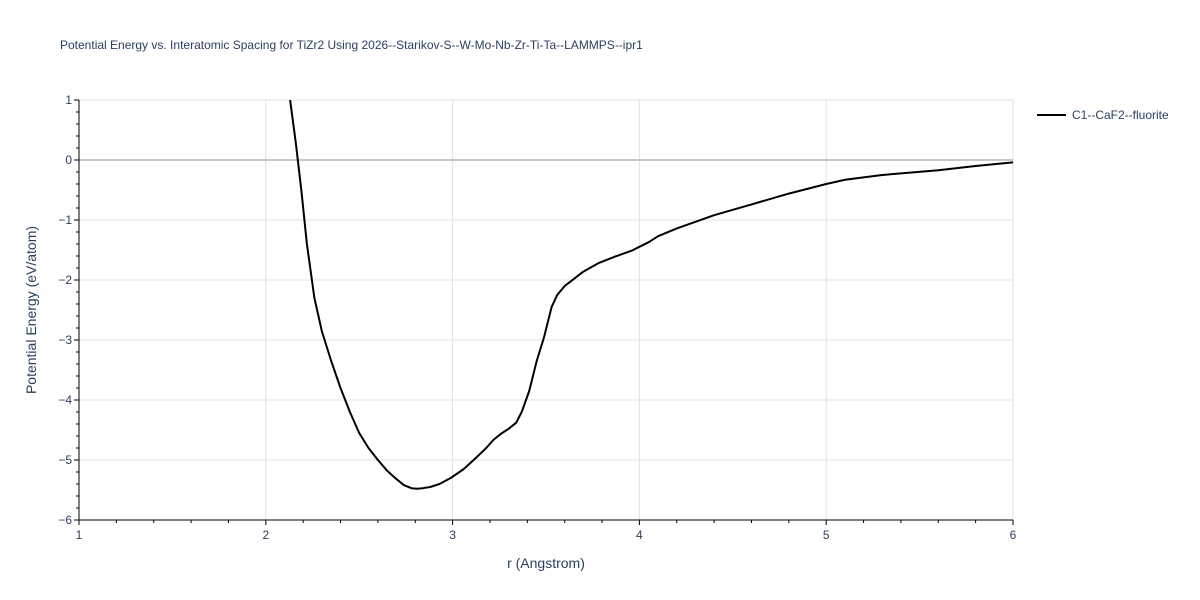 Image resolution: width=1200 pixels, height=600 pixels. Describe the element at coordinates (65, 400) in the screenshot. I see `y-tick-label: −4` at that location.